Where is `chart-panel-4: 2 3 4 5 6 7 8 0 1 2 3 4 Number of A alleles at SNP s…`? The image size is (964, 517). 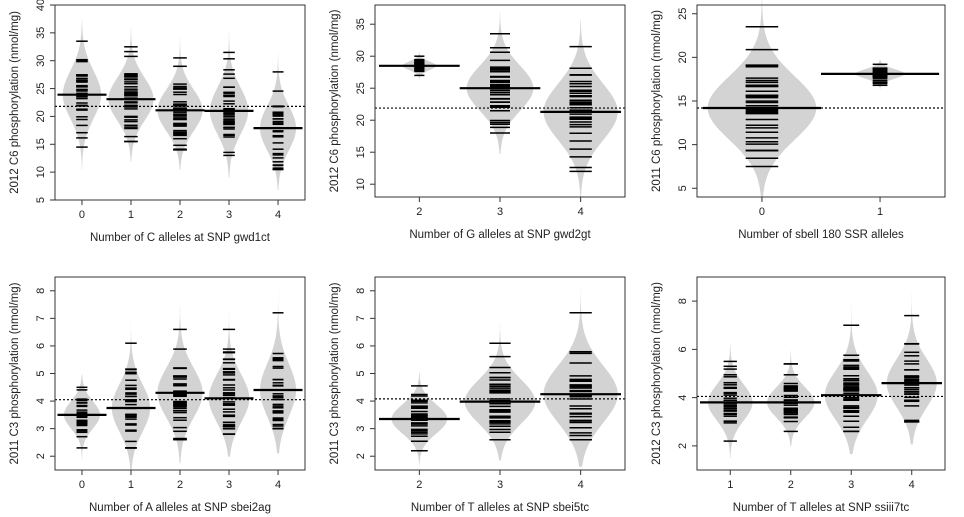 chart-panel-4: 2 3 4 5 6 7 8 0 1 2 3 4 Number of A alleles at SNP s… is located at coordinates (157, 395).